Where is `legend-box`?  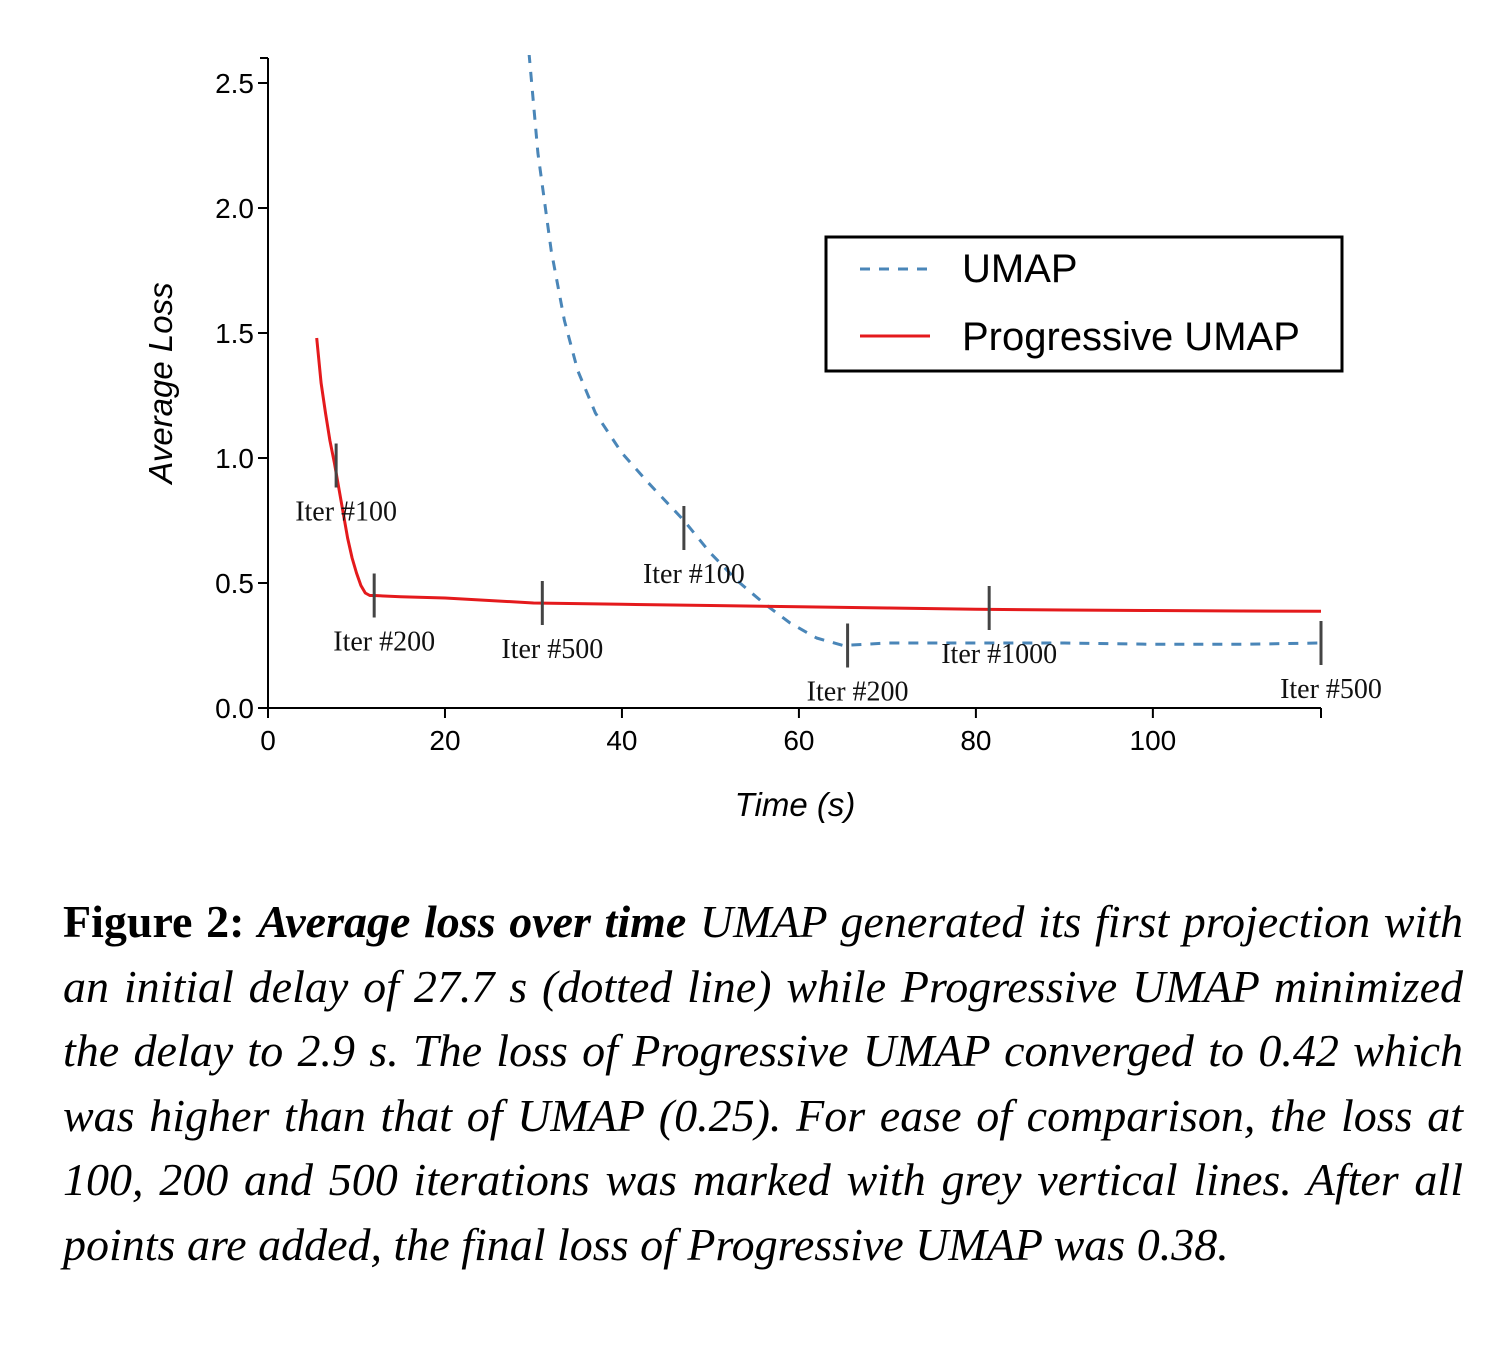 legend-box is located at coordinates (1084, 304).